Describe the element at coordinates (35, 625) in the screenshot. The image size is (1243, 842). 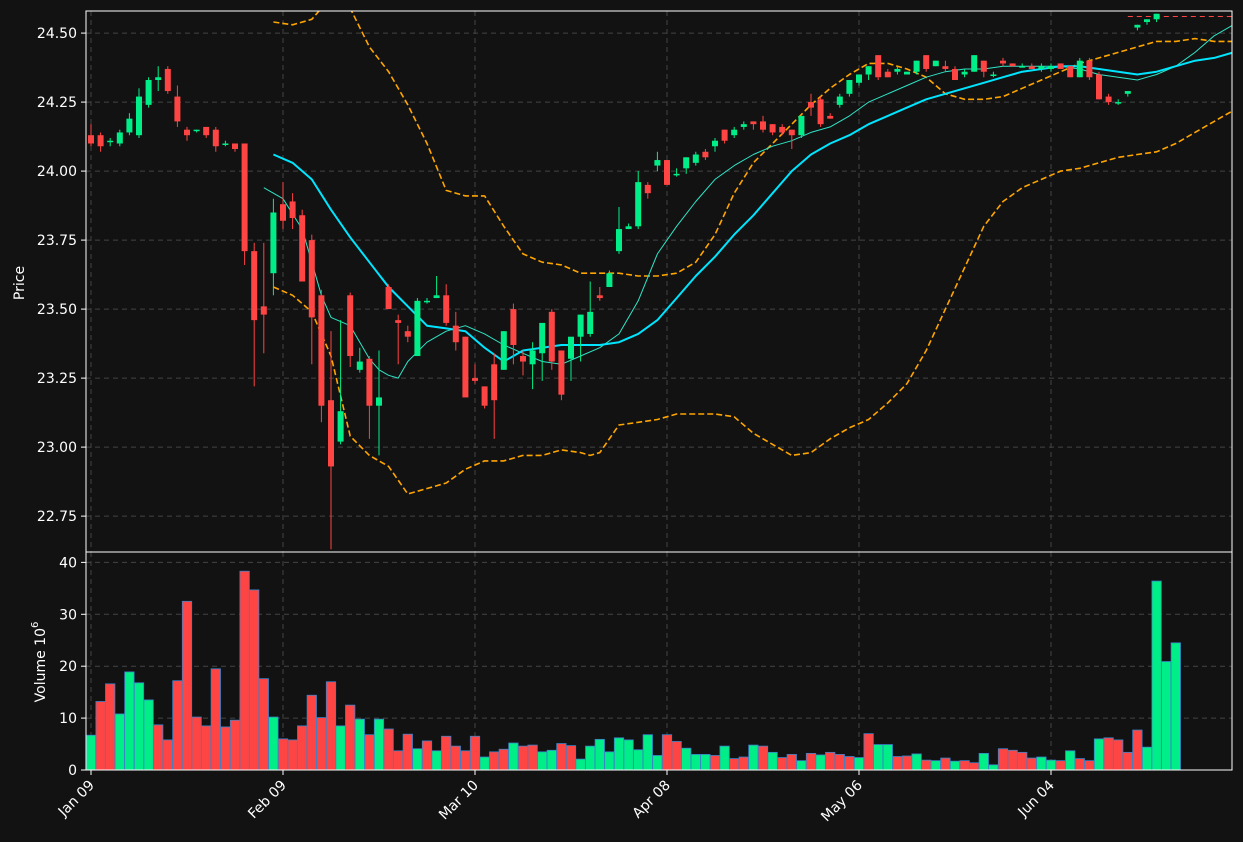
I see `volume-axis-label-exponent: 6` at that location.